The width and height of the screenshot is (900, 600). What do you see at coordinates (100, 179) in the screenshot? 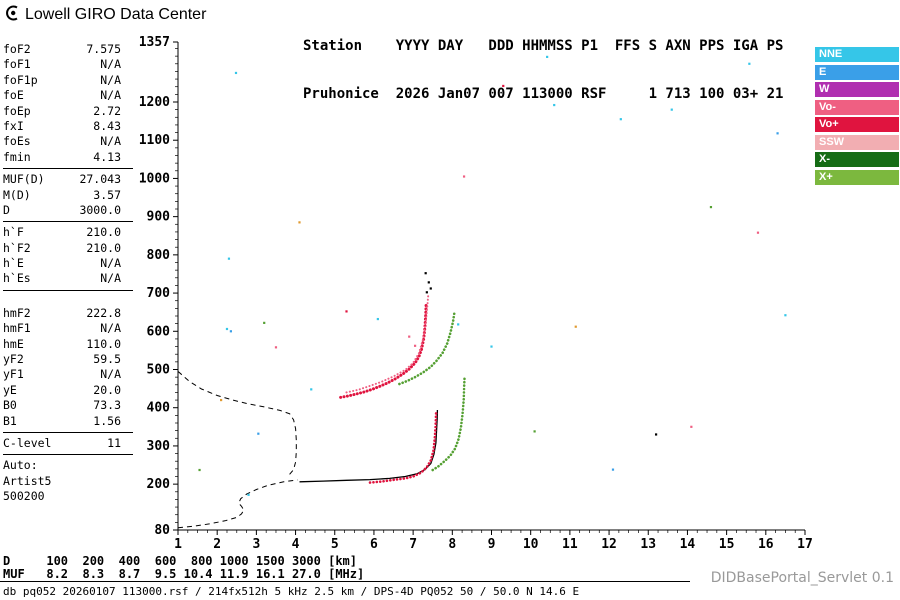
I see `param-value: 27.043` at bounding box center [100, 179].